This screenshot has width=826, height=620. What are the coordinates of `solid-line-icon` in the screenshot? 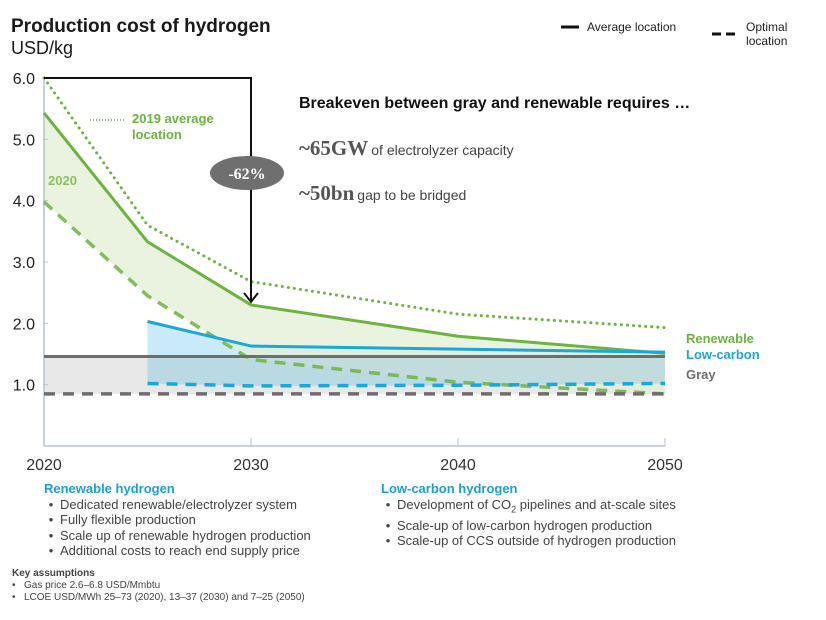 It's located at (570, 27).